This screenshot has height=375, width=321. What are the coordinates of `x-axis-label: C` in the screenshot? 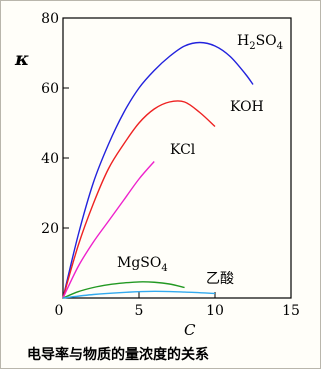 It's located at (190, 330).